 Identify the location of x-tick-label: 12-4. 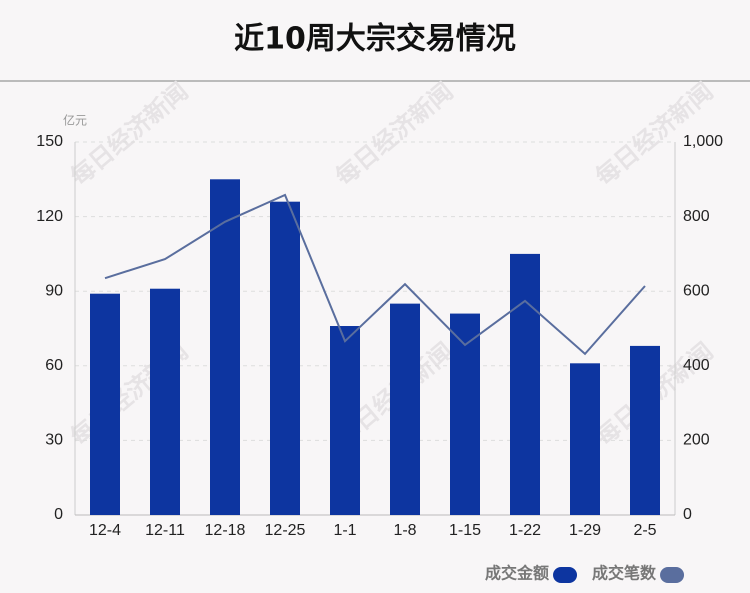
(105, 530).